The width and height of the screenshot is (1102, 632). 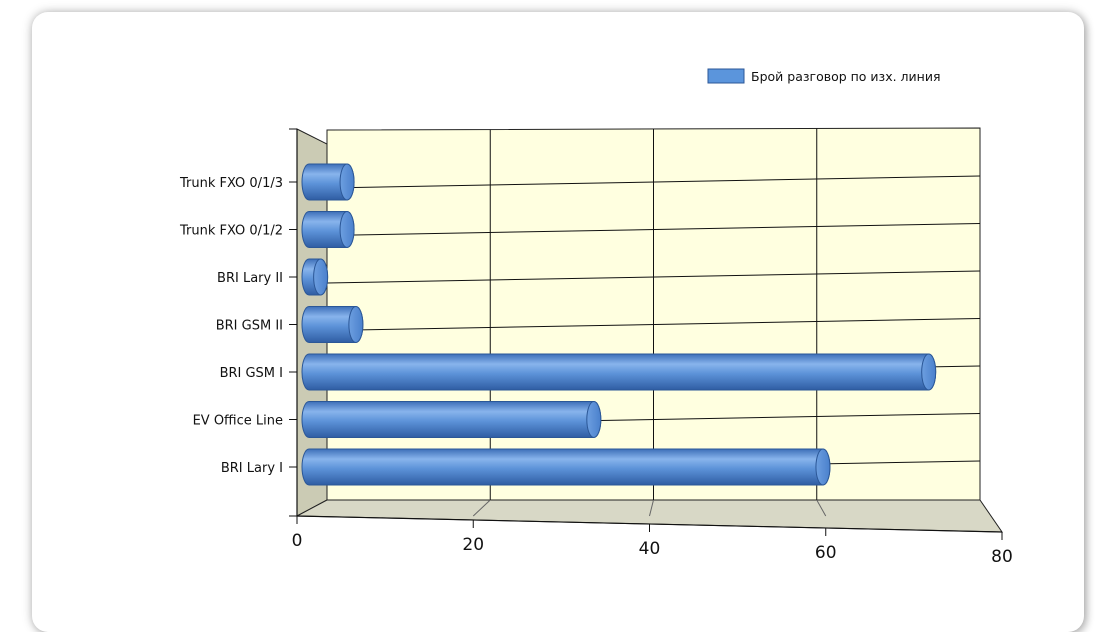 I want to click on x-tick-label: 0, so click(x=297, y=541).